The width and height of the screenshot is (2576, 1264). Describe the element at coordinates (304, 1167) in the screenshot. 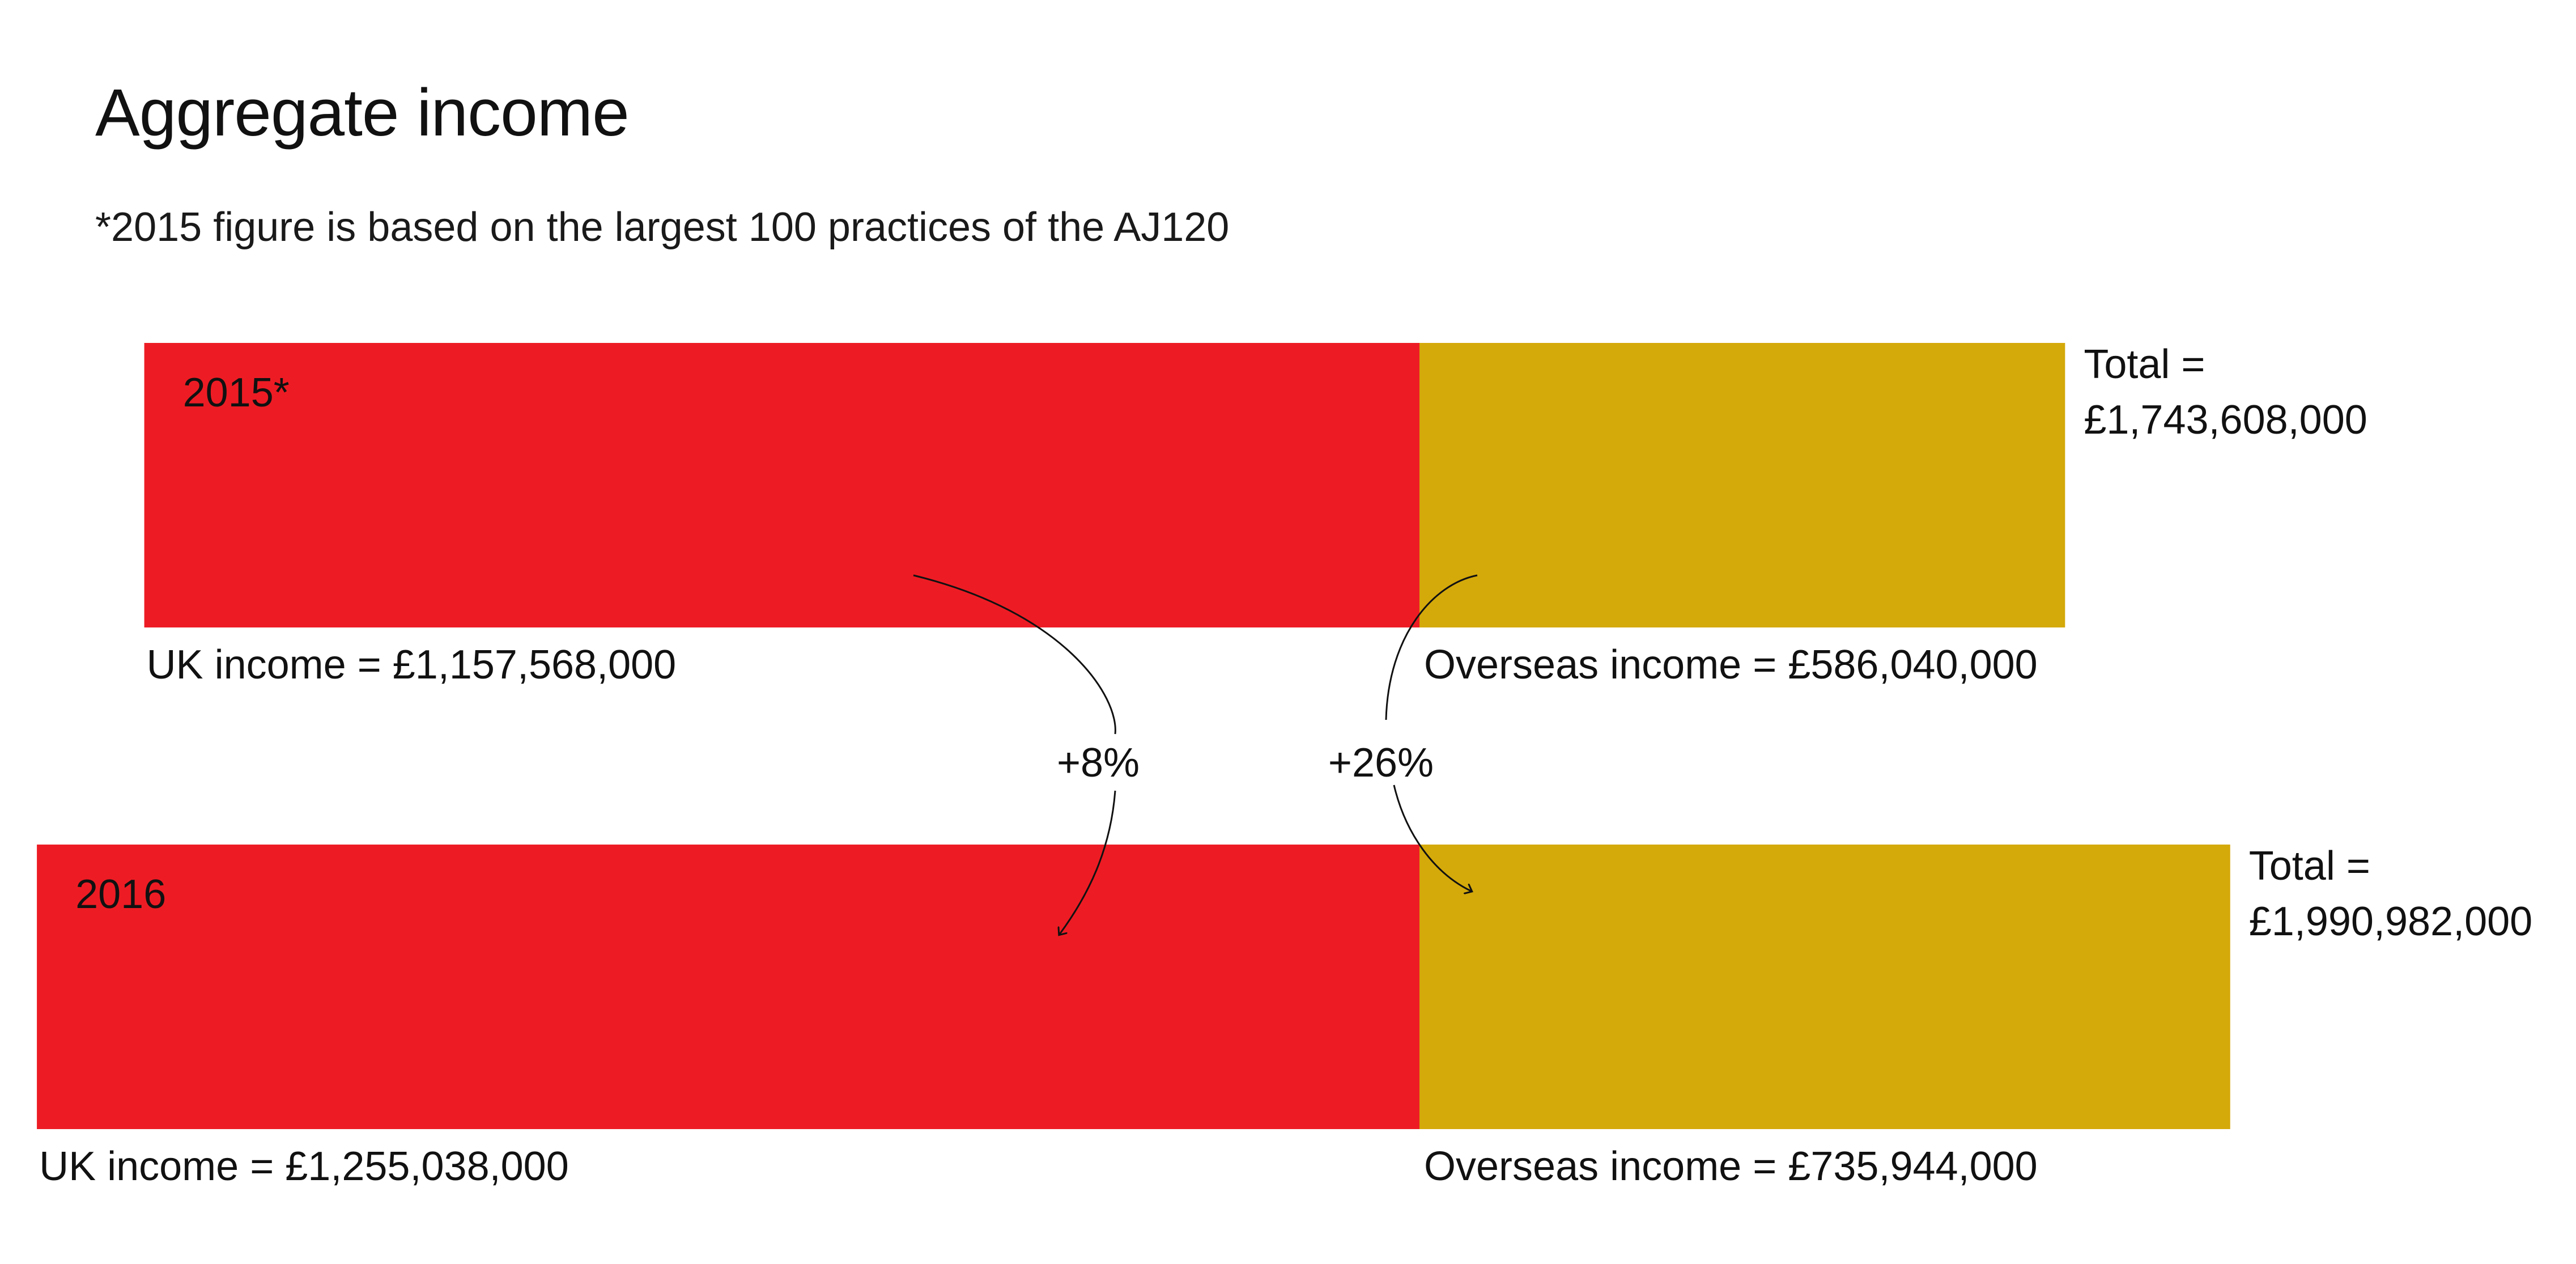

I see `uk-income-label-1: UK income = £1,255,038,000` at that location.